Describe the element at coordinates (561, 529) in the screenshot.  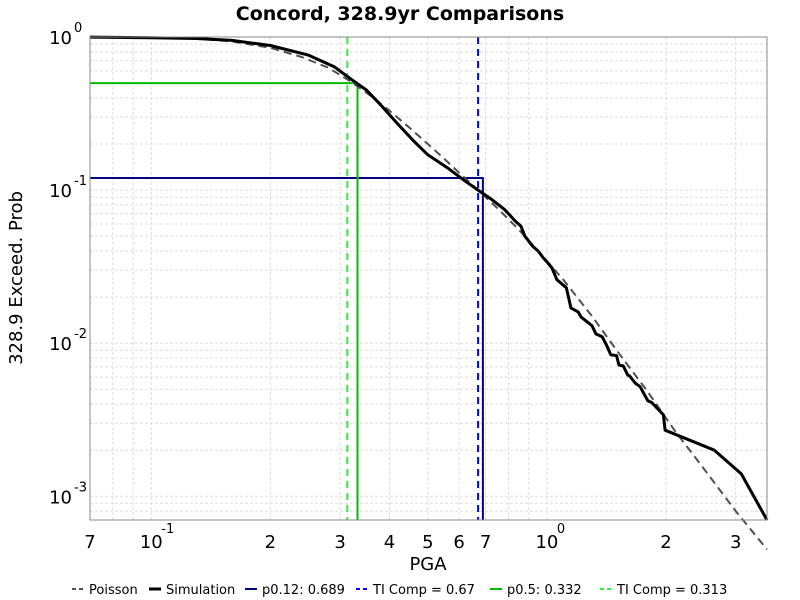
I see `x-tick-exponent: 0` at that location.